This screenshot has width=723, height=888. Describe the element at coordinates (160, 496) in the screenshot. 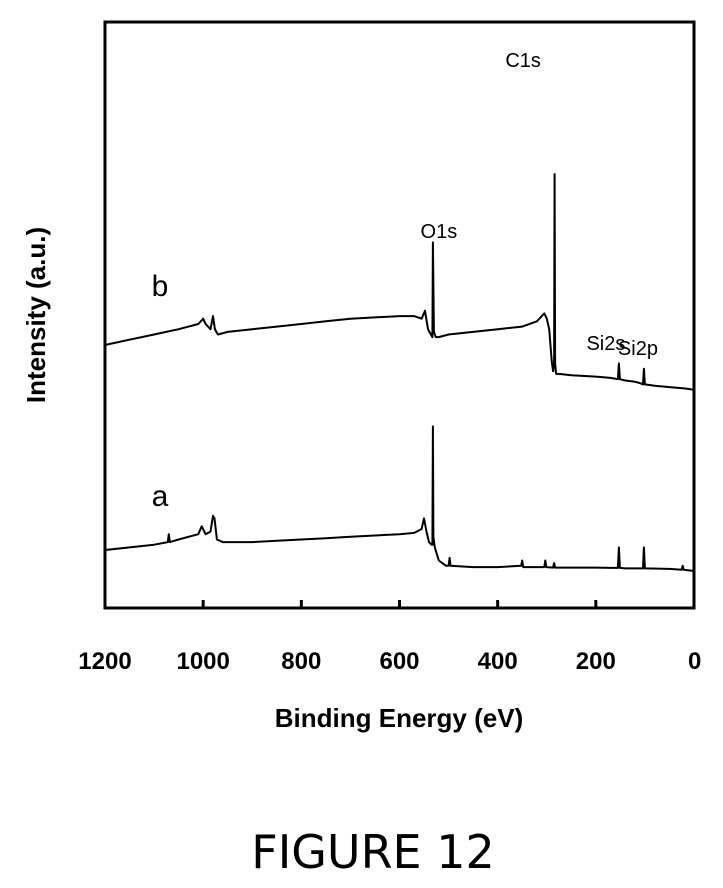

I see `curve-label-a: a` at that location.